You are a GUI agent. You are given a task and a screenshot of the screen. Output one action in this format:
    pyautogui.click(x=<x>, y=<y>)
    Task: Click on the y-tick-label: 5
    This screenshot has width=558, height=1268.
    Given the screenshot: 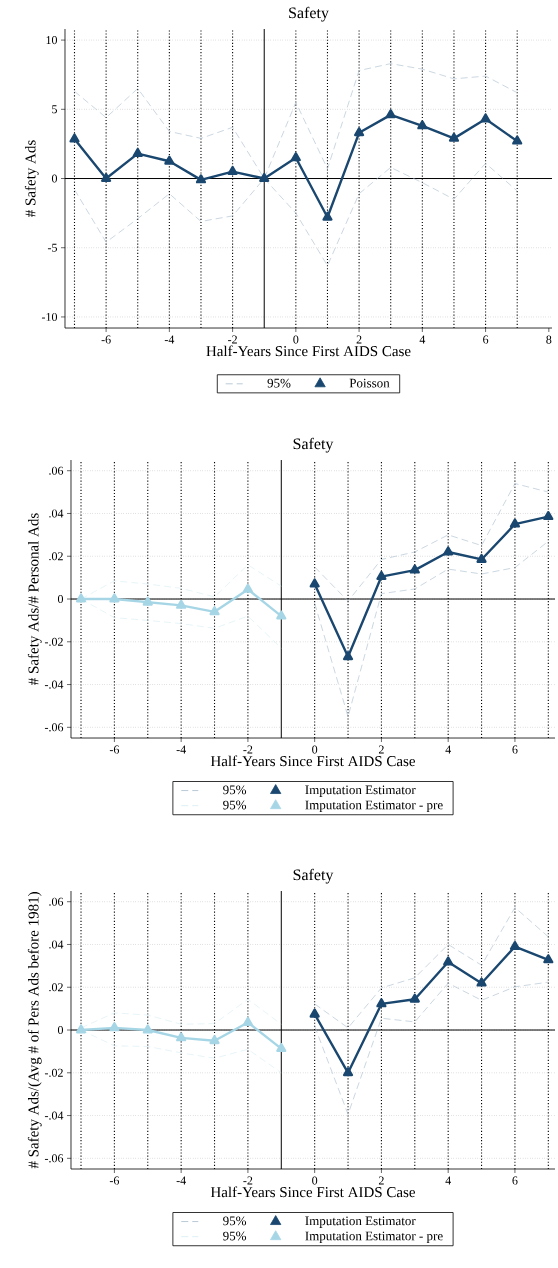 What is the action you would take?
    pyautogui.click(x=55, y=109)
    